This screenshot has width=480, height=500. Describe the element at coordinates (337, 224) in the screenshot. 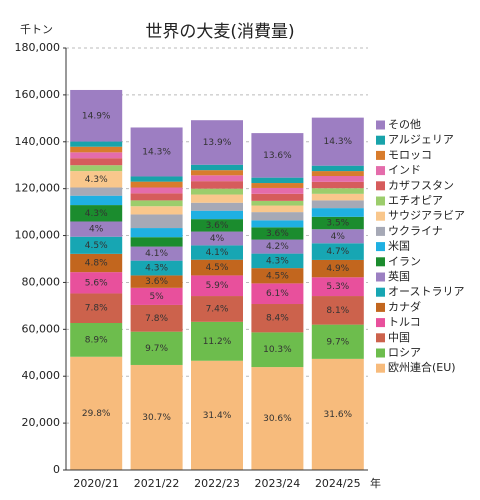

I see `data-label: 3.5%` at that location.